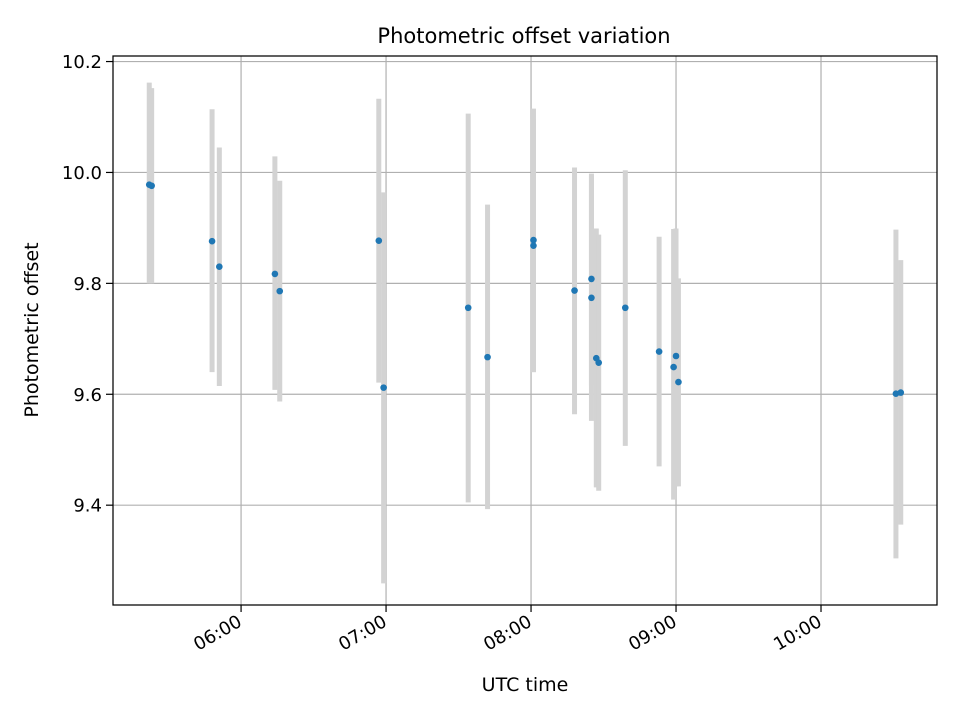 The height and width of the screenshot is (720, 960). What do you see at coordinates (525, 685) in the screenshot?
I see `x-axis-label: UTC time` at bounding box center [525, 685].